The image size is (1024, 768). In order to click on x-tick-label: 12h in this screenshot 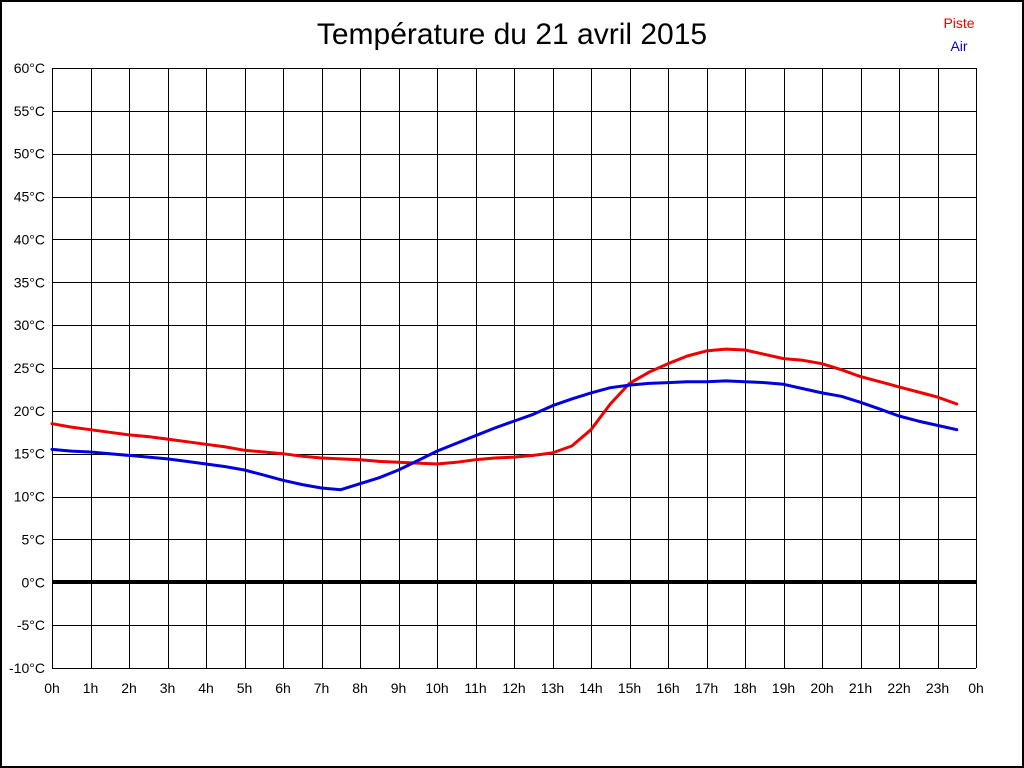, I will do `click(513, 688)`.